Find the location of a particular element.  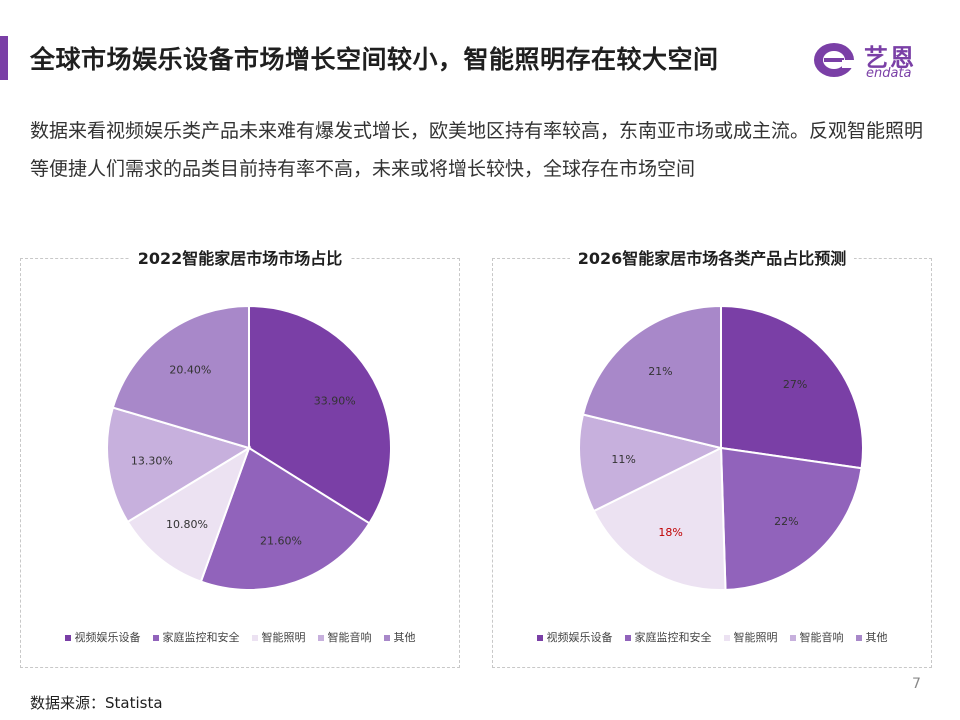

pie-chart-2022: 33.90% 21.60% 10.80% 13.30% 20.40% is located at coordinates (249, 447).